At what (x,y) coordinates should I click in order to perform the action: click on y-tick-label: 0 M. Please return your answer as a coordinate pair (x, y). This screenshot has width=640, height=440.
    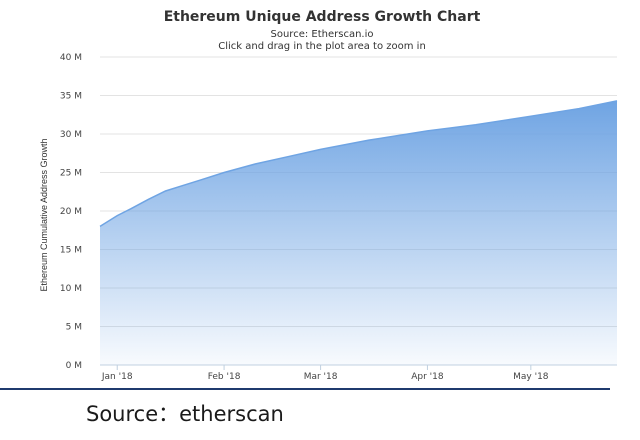
    Looking at the image, I should click on (74, 366).